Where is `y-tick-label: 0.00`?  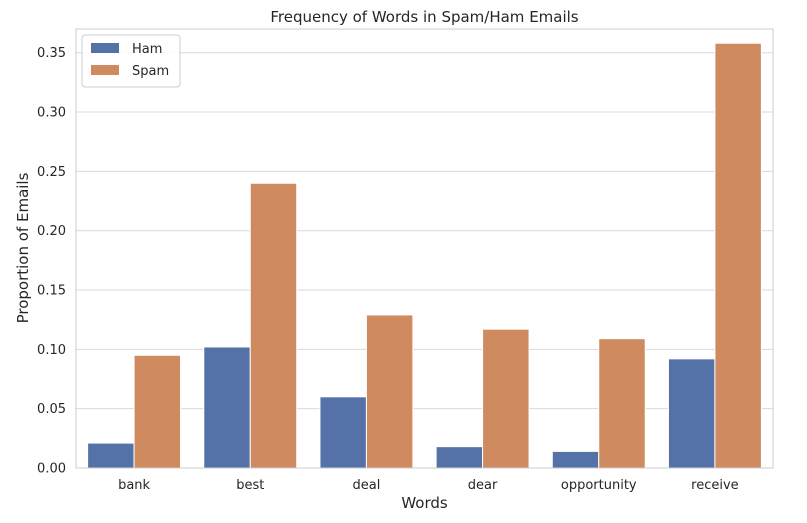 y-tick-label: 0.00 is located at coordinates (51, 469).